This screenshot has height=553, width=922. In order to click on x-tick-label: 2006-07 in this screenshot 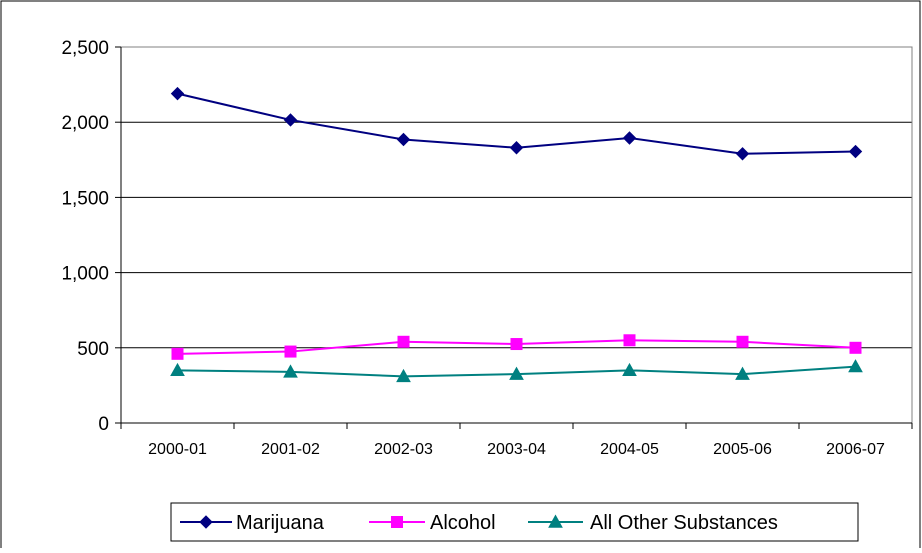, I will do `click(855, 449)`.